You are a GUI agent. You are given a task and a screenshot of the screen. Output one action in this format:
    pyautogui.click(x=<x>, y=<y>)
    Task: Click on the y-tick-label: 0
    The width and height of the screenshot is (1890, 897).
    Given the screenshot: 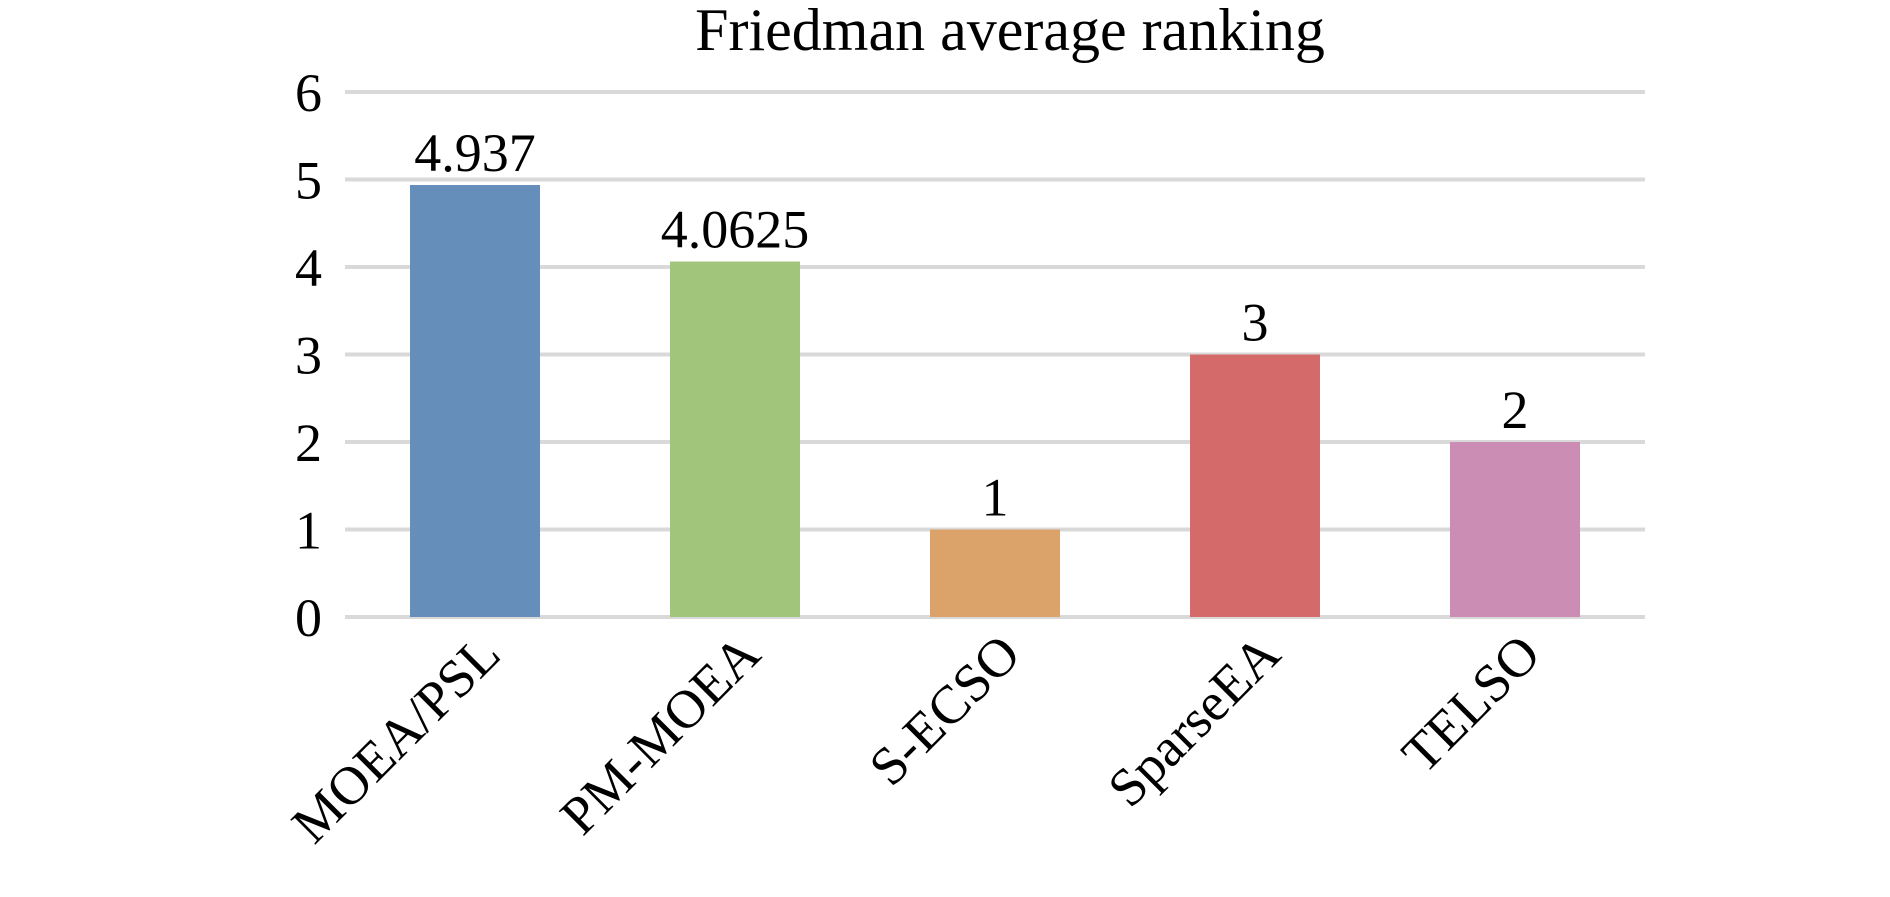 What is the action you would take?
    pyautogui.click(x=308, y=618)
    